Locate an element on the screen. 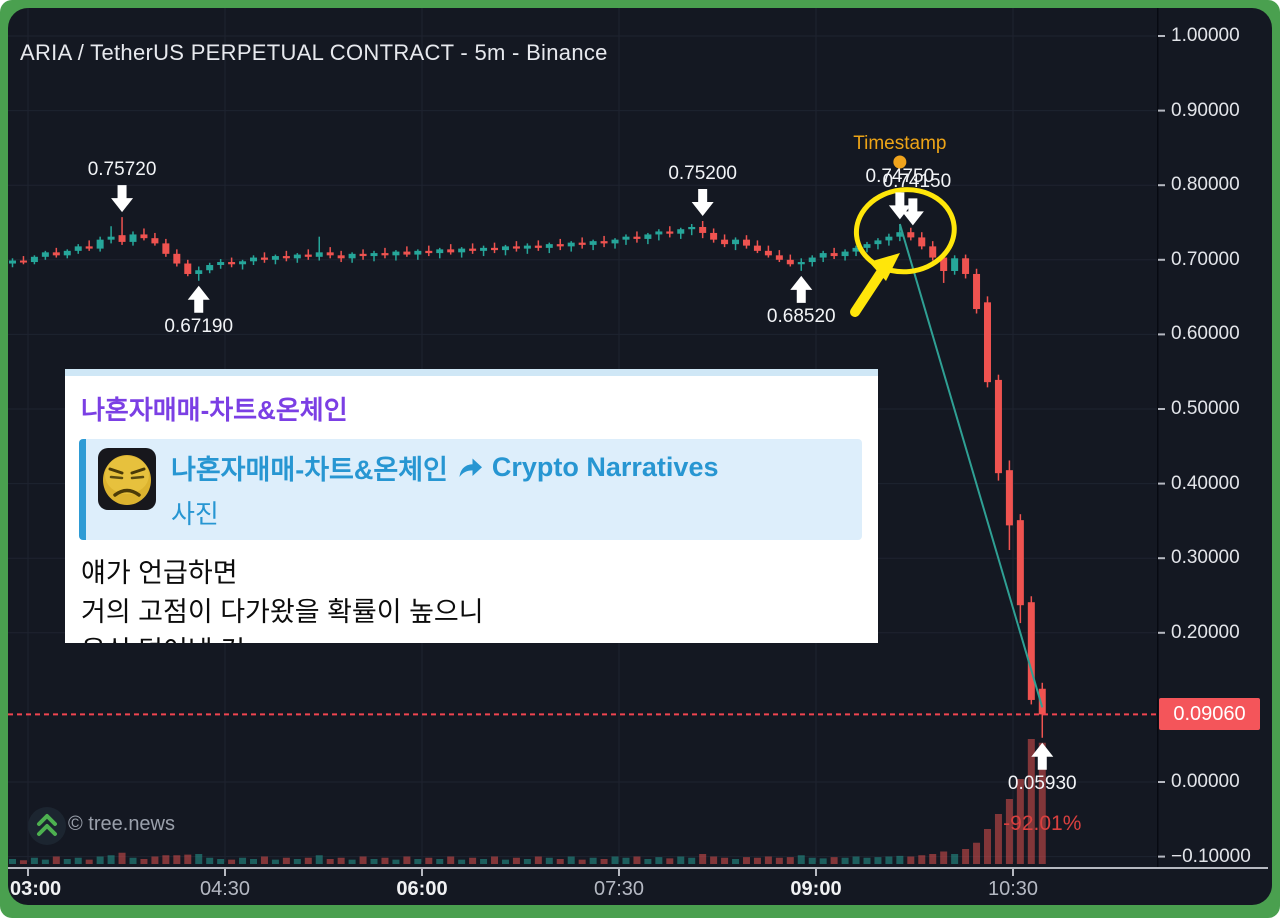 This screenshot has width=1280, height=918. telegram-quote-media-label: 사진 is located at coordinates (195, 514).